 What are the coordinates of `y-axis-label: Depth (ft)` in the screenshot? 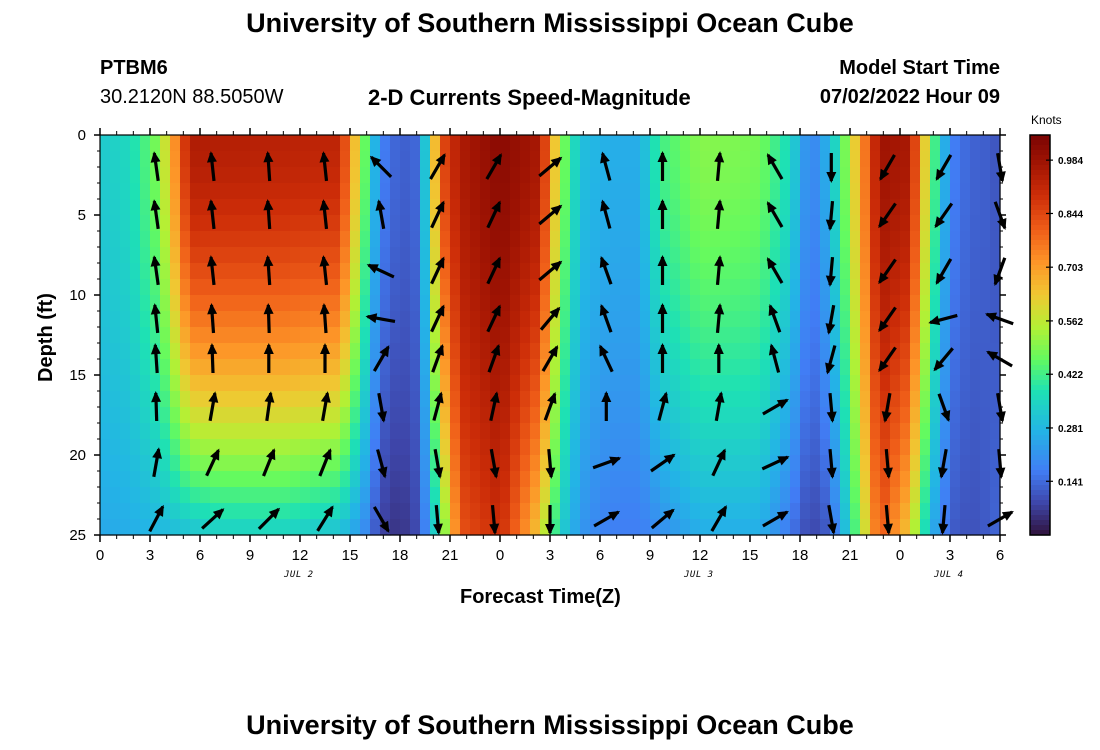 It's located at (46, 337).